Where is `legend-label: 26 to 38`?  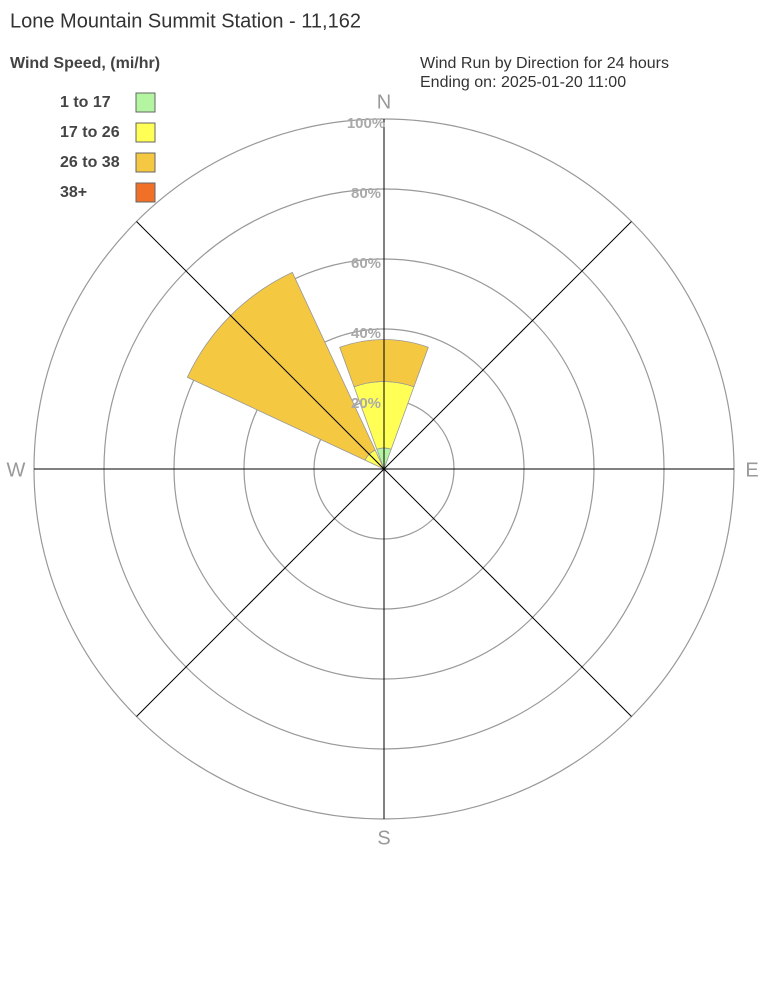
legend-label: 26 to 38 is located at coordinates (90, 162).